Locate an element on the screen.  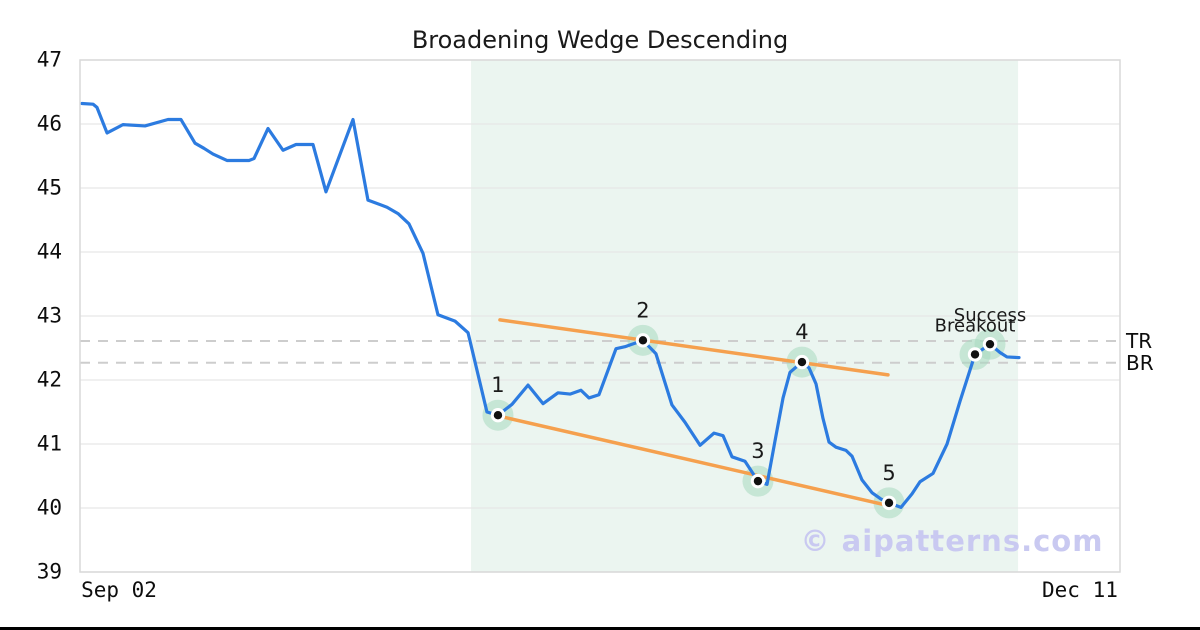
pattern-point-label: Breakout is located at coordinates (975, 325).